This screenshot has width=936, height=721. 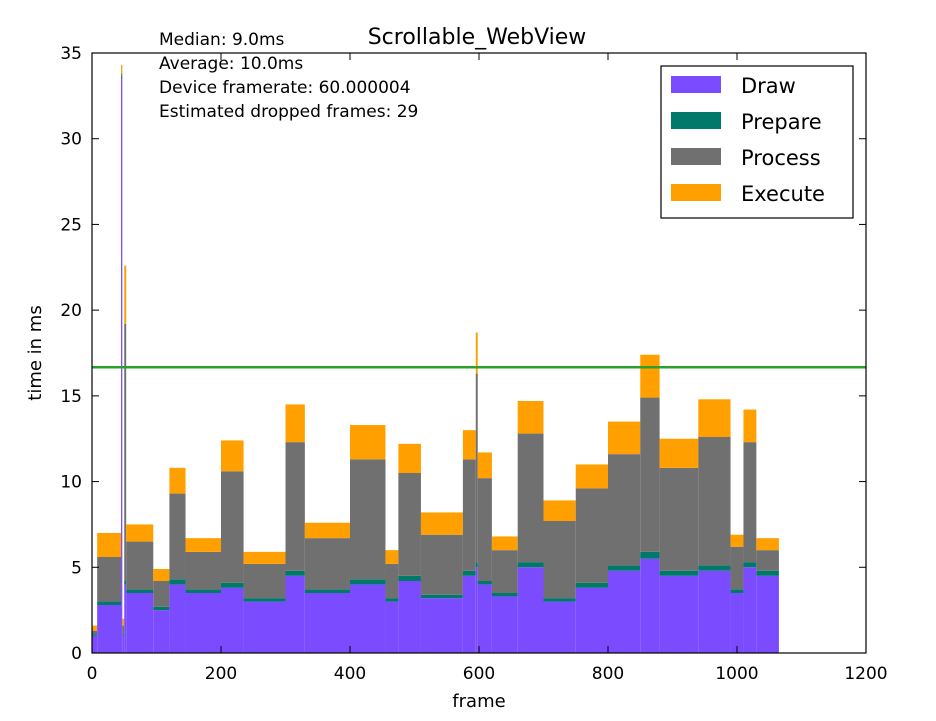 I want to click on x-tick-label-400: 400, so click(x=350, y=674).